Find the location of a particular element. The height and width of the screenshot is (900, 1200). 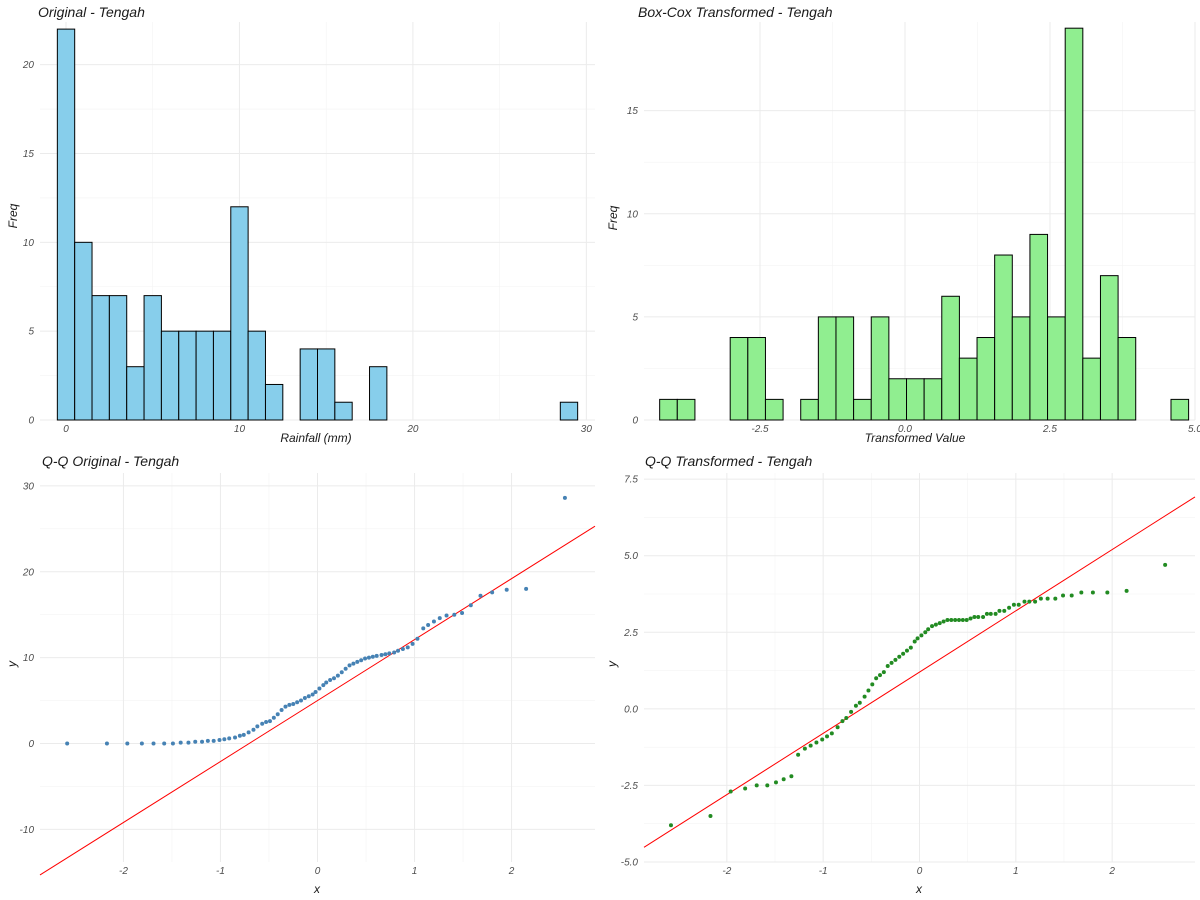

y-tick-label: 2.5 is located at coordinates (630, 633).